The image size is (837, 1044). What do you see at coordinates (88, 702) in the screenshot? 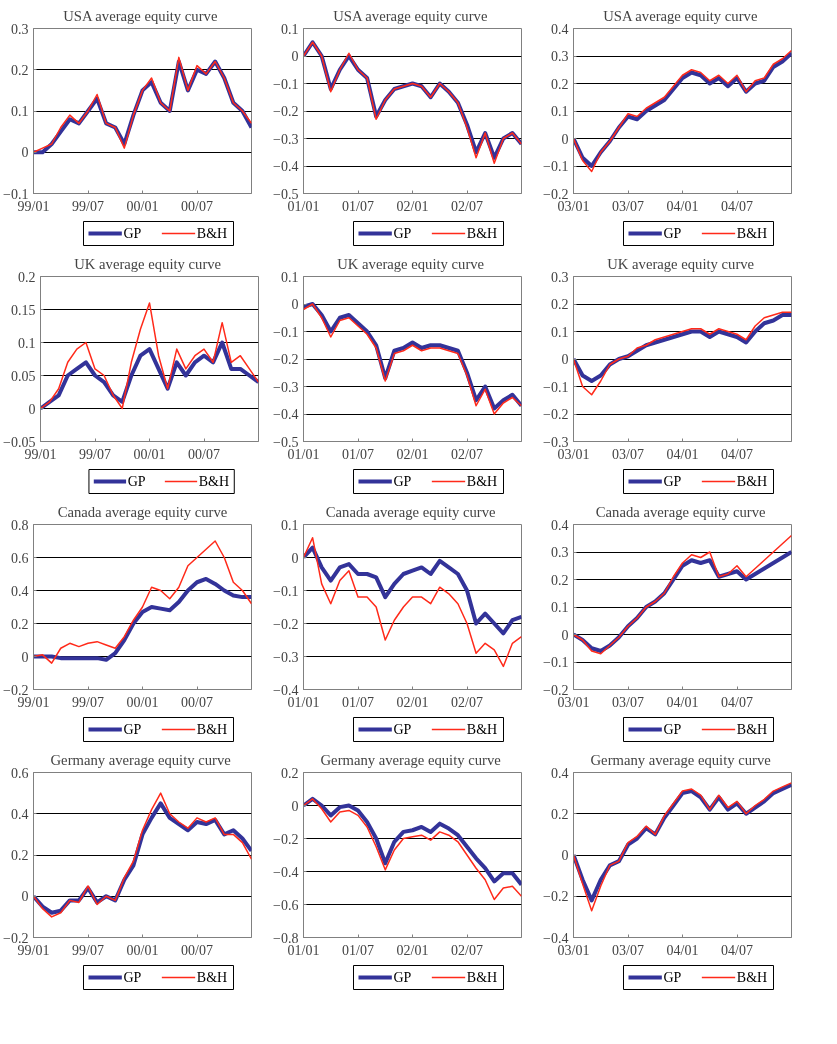
I see `x-tick-label: 99/07` at bounding box center [88, 702].